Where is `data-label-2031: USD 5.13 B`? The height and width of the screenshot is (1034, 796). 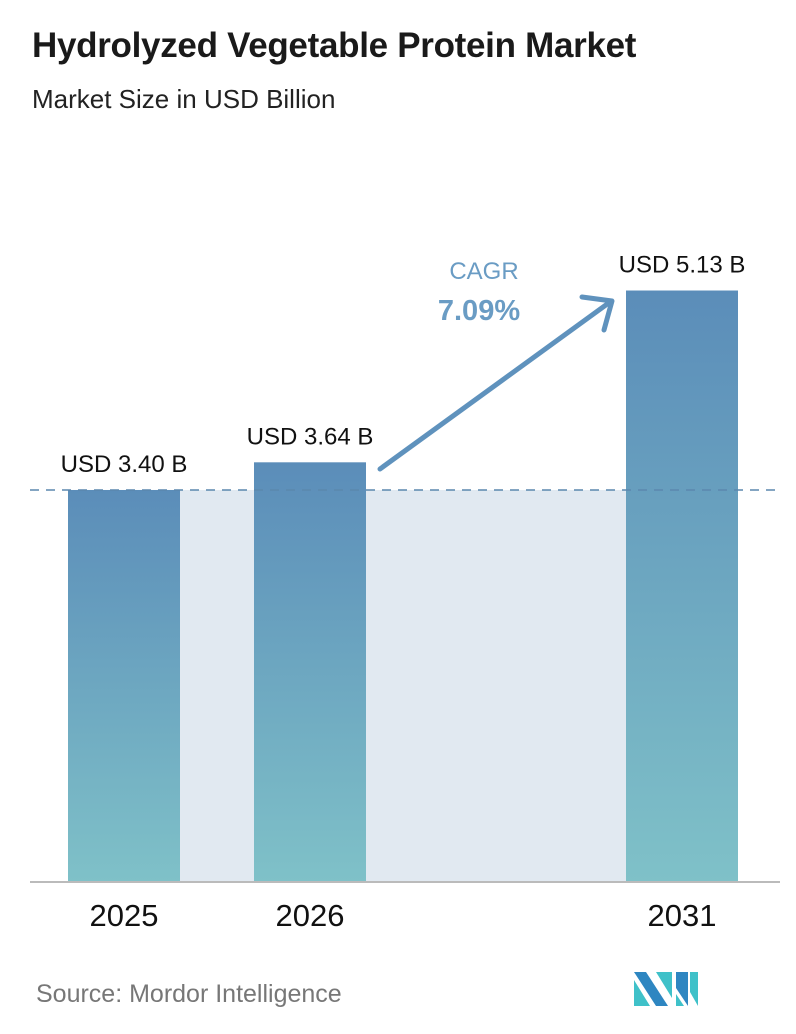
data-label-2031: USD 5.13 B is located at coordinates (682, 265).